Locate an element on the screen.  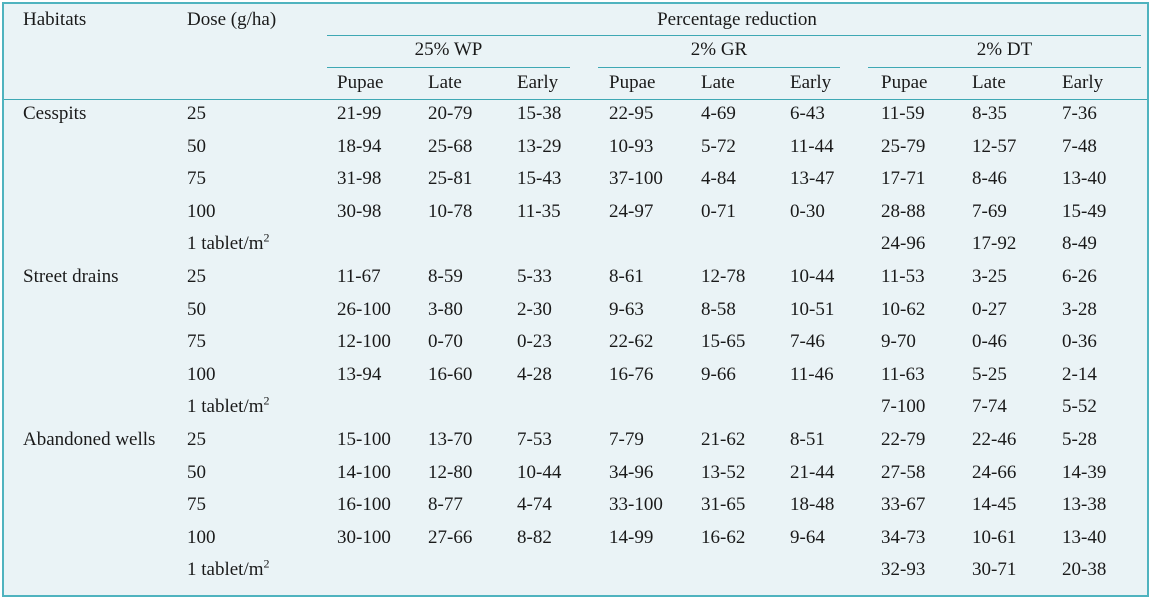
table-cell: 11-59 is located at coordinates (903, 113).